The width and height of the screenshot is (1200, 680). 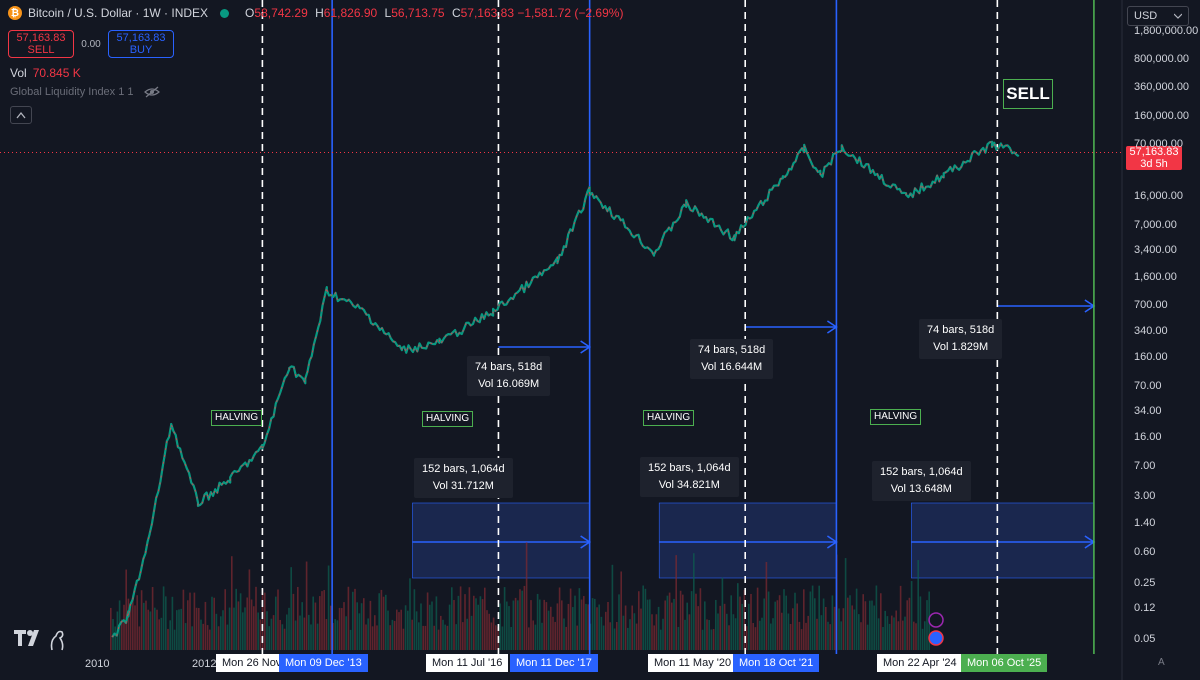 What do you see at coordinates (1158, 144) in the screenshot?
I see `price-tick-label: 70,000.00` at bounding box center [1158, 144].